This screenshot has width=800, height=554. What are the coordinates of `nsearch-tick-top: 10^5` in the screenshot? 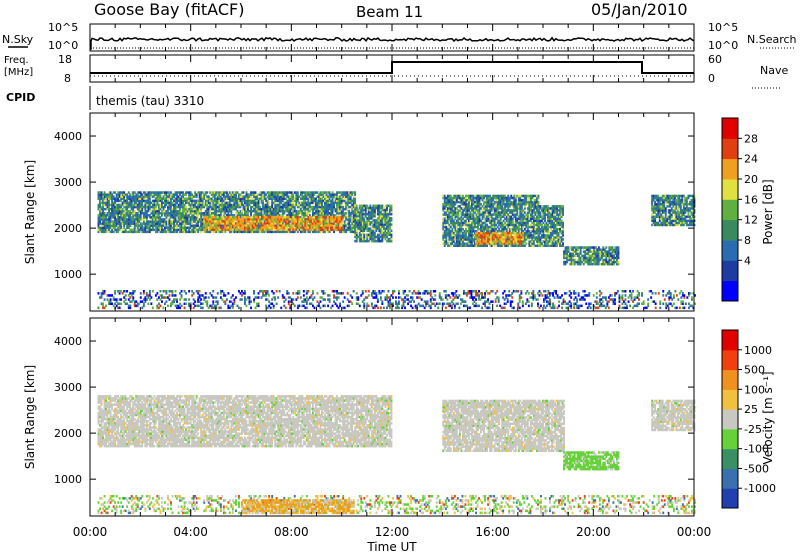 It's located at (723, 27).